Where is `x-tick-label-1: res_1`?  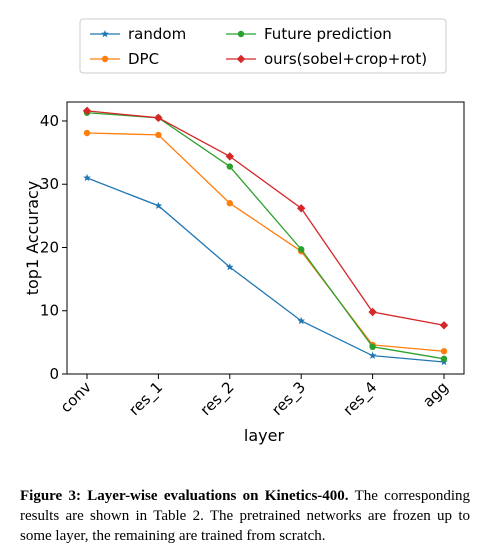
x-tick-label-1: res_1 is located at coordinates (146, 399).